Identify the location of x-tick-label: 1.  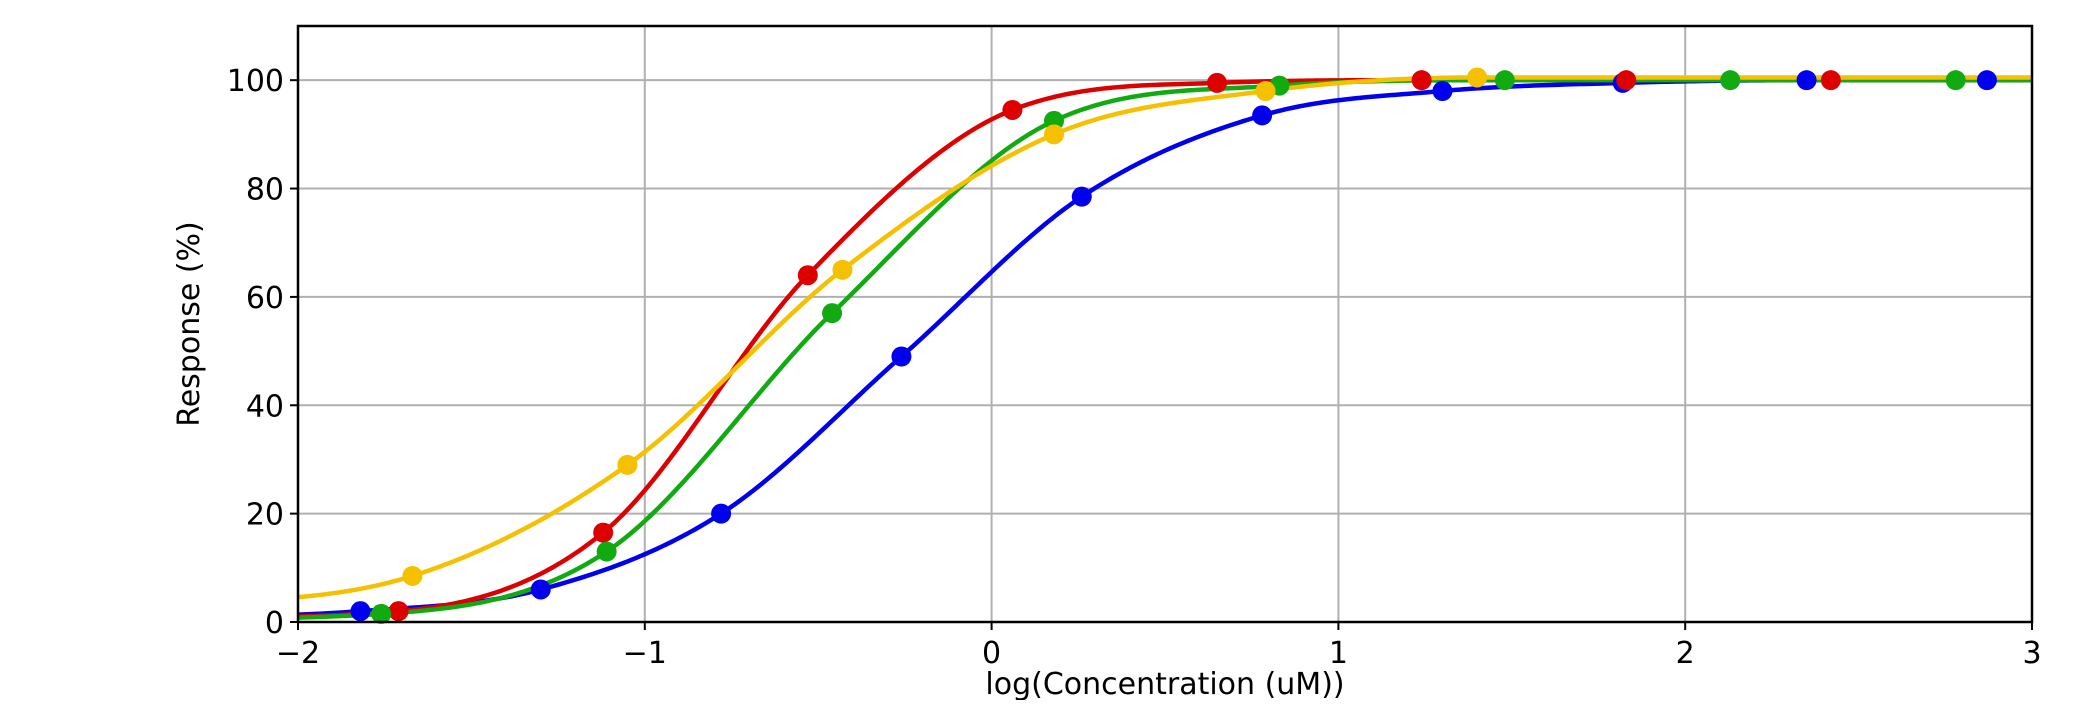
(1338, 653).